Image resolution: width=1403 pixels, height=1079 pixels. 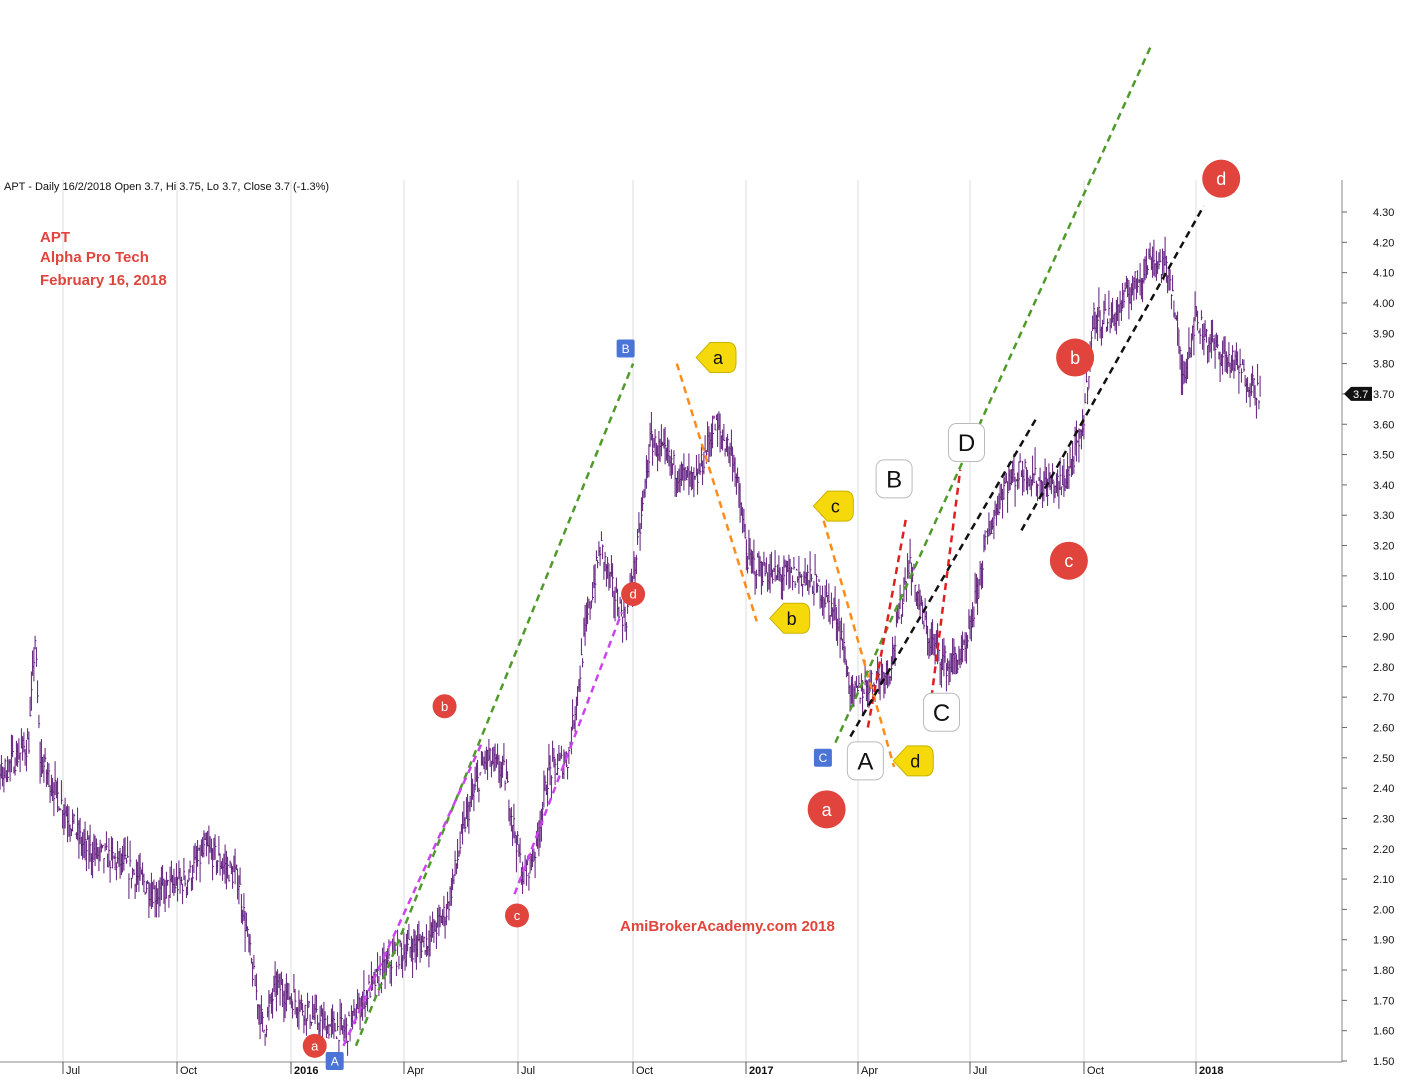 What do you see at coordinates (1383, 728) in the screenshot?
I see `y-tick-label: 2.60` at bounding box center [1383, 728].